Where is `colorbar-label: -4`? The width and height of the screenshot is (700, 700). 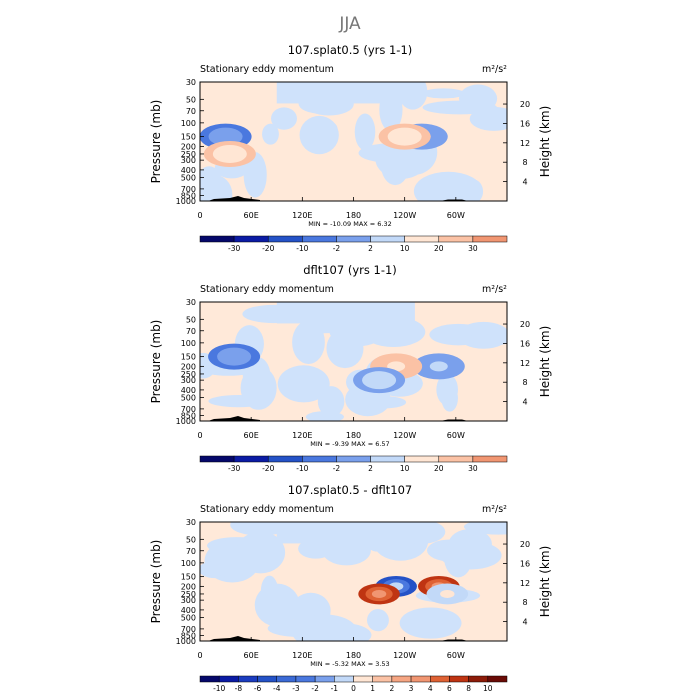 colorbar-label: -4 is located at coordinates (277, 688).